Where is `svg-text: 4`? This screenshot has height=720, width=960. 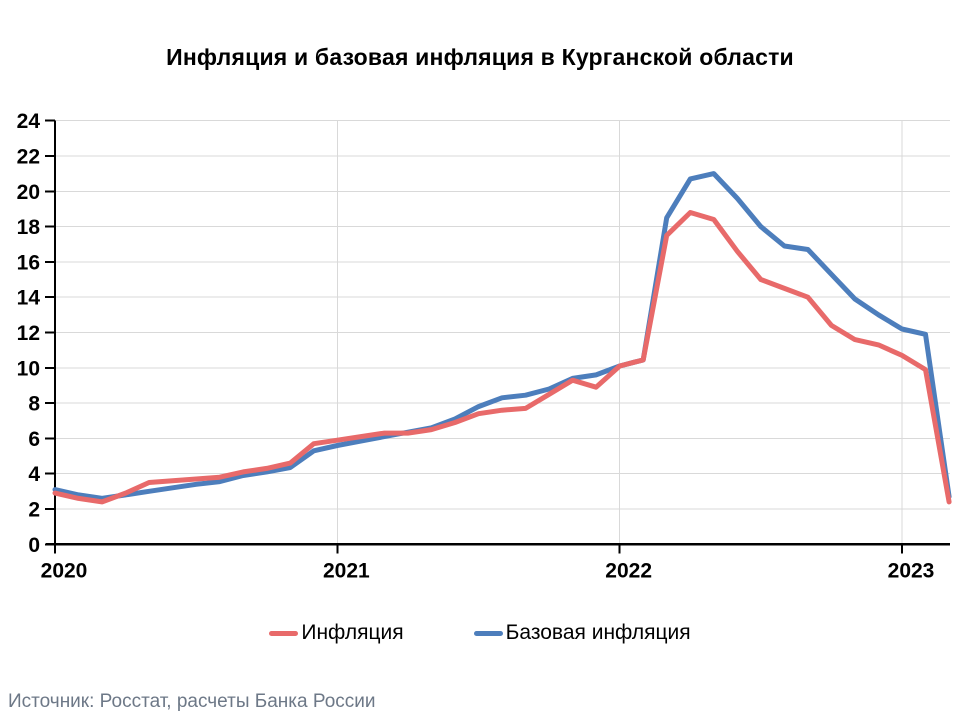 svg-text: 4 is located at coordinates (34, 474).